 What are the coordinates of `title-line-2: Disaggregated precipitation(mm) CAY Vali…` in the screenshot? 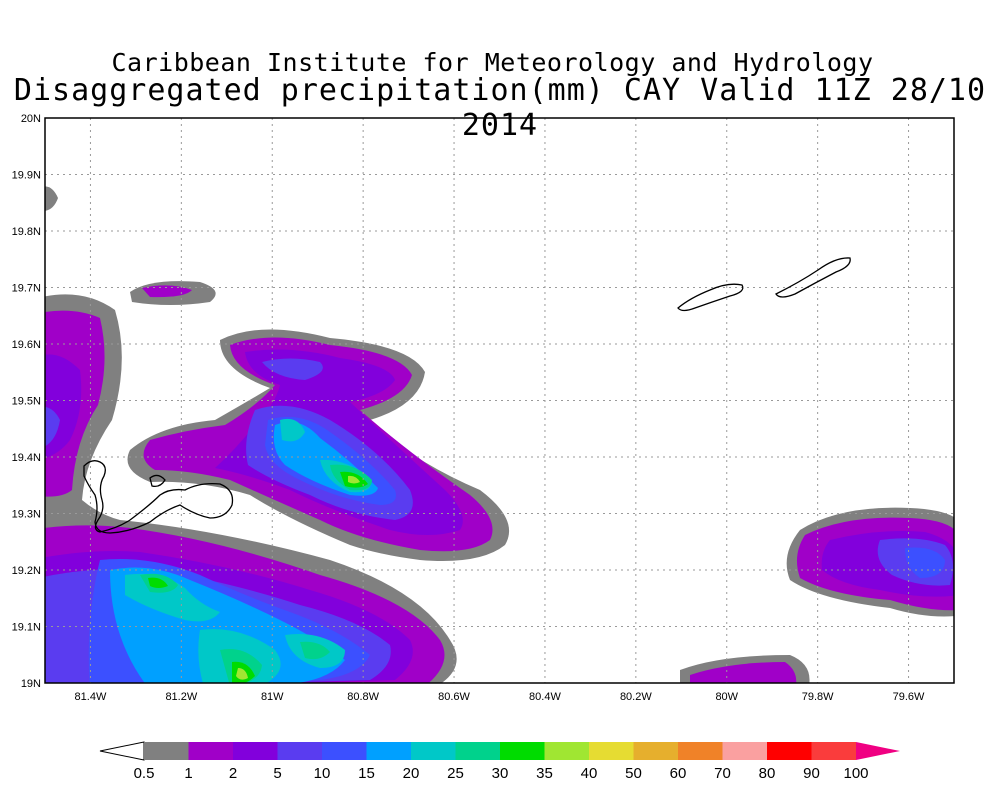 It's located at (500, 108).